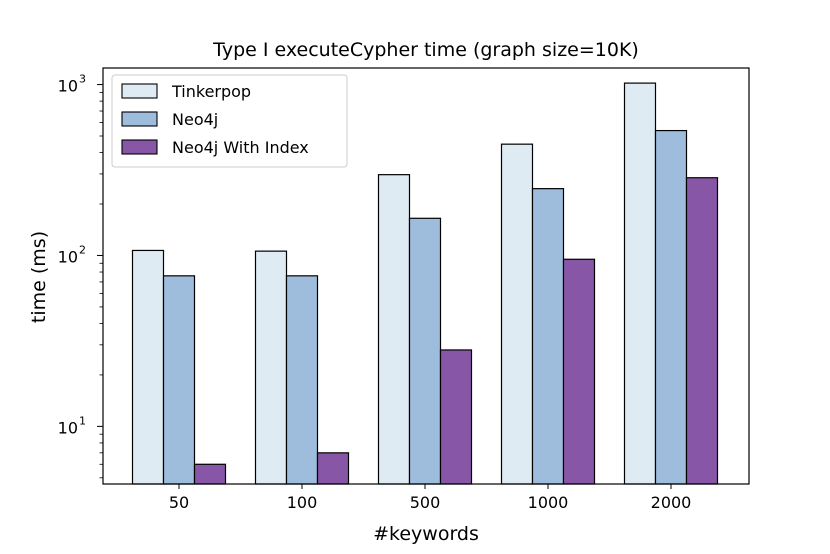 The image size is (830, 554). What do you see at coordinates (82, 79) in the screenshot?
I see `y-tick-label-exponent: 3` at bounding box center [82, 79].